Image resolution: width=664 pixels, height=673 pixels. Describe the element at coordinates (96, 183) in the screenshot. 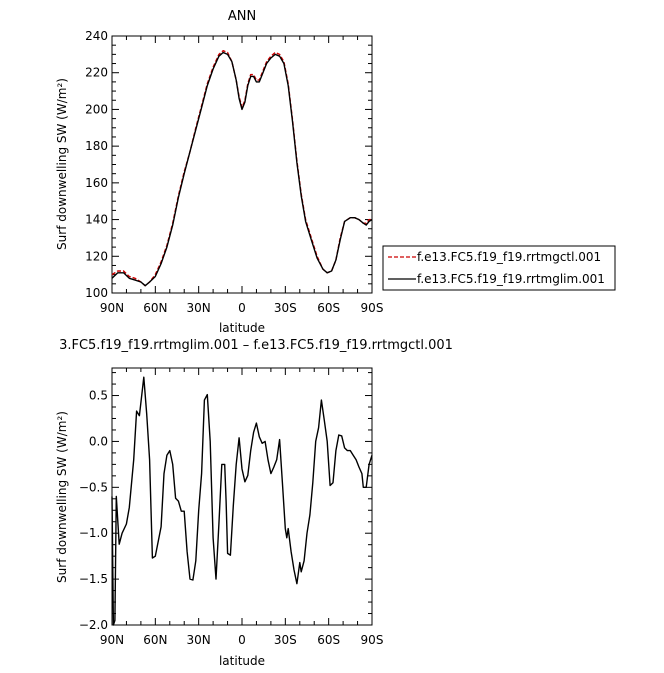

I see `y-tick-label: 160` at that location.